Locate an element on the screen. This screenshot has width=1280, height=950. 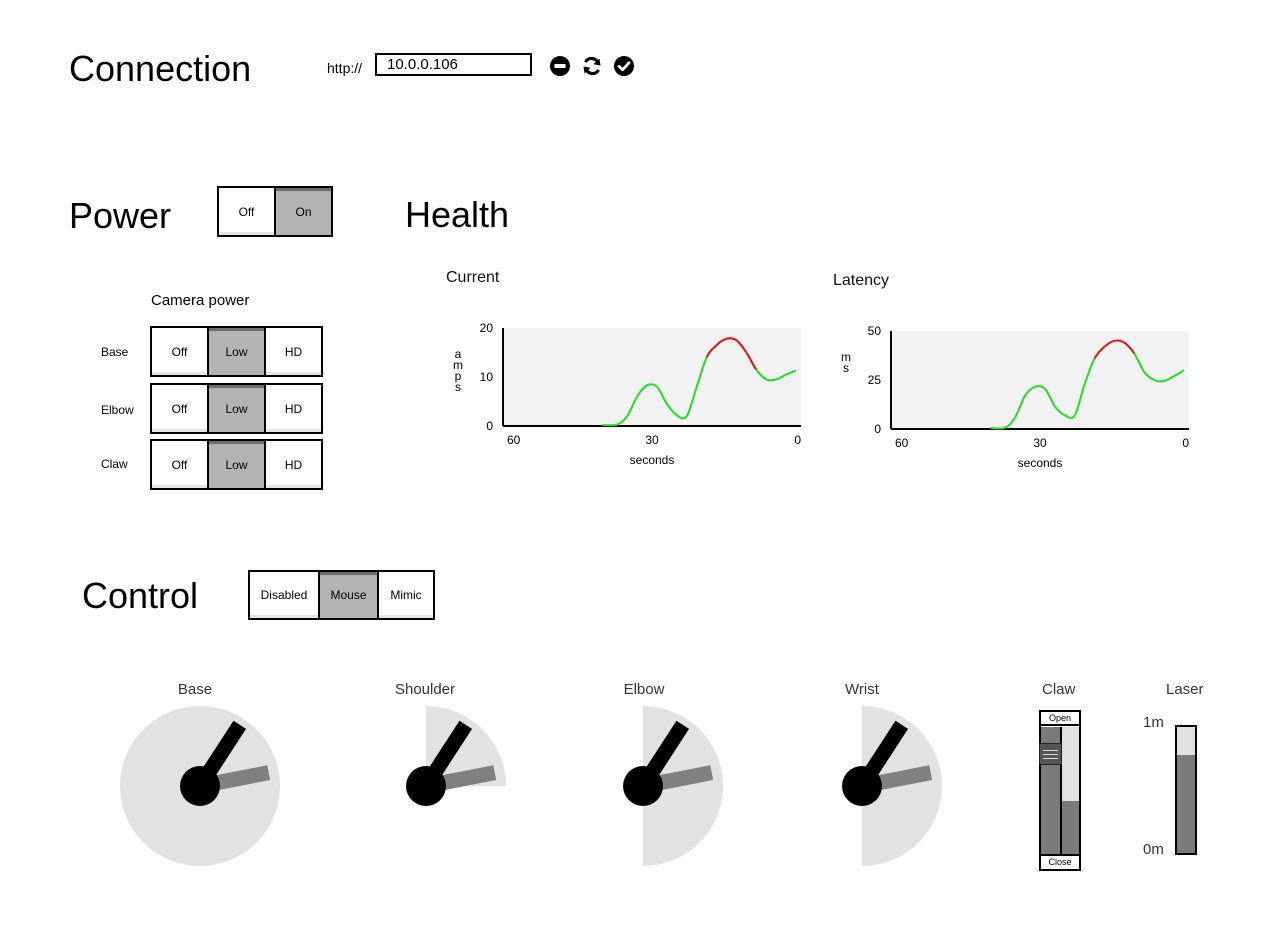
camera-toggle-base: Off Low HD is located at coordinates (236, 351).